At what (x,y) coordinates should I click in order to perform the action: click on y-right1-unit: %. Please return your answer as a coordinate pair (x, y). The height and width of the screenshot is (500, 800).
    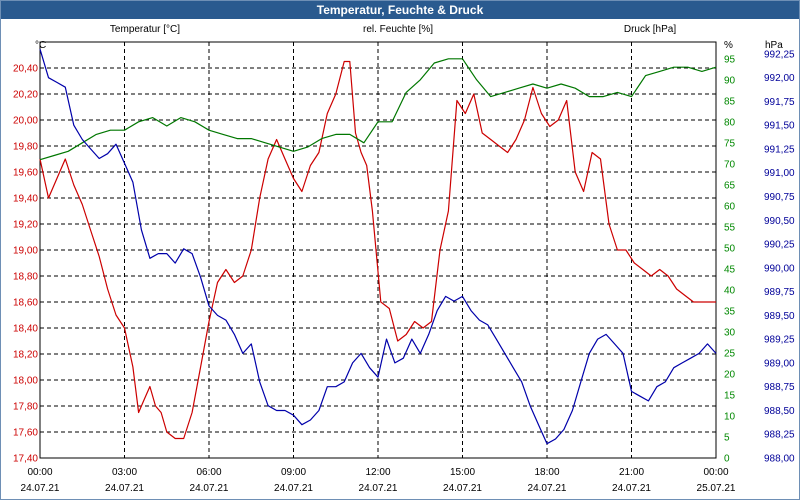
    Looking at the image, I should click on (728, 45).